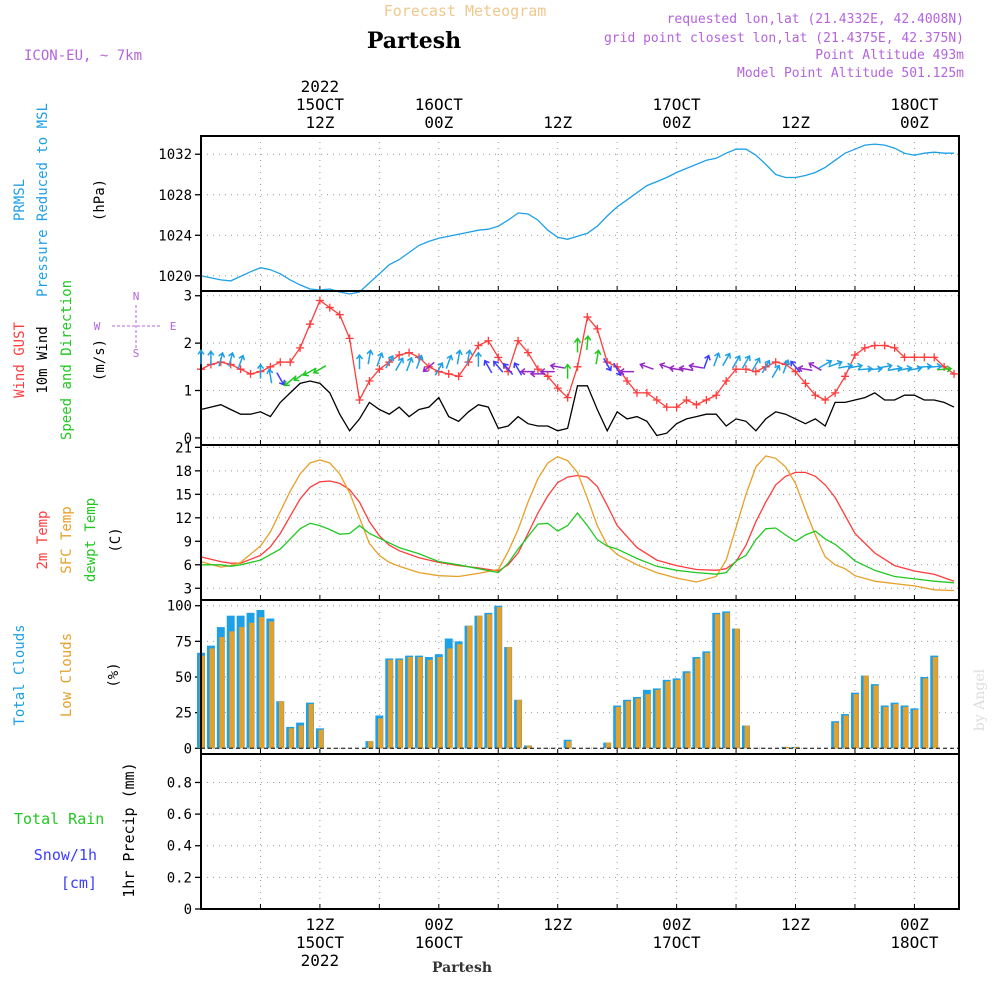  What do you see at coordinates (175, 236) in the screenshot?
I see `y-tick-label: 1024` at bounding box center [175, 236].